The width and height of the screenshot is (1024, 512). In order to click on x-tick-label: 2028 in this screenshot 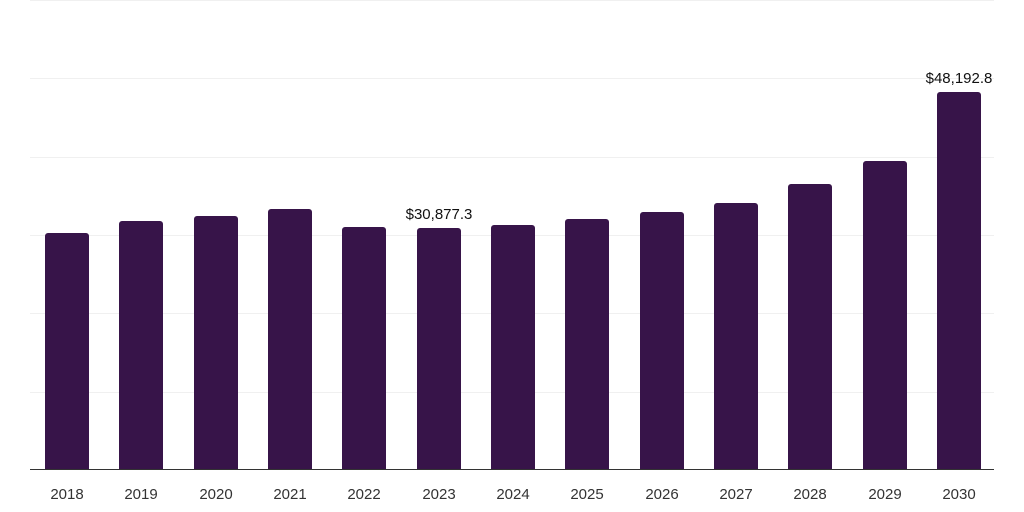, I will do `click(810, 494)`.